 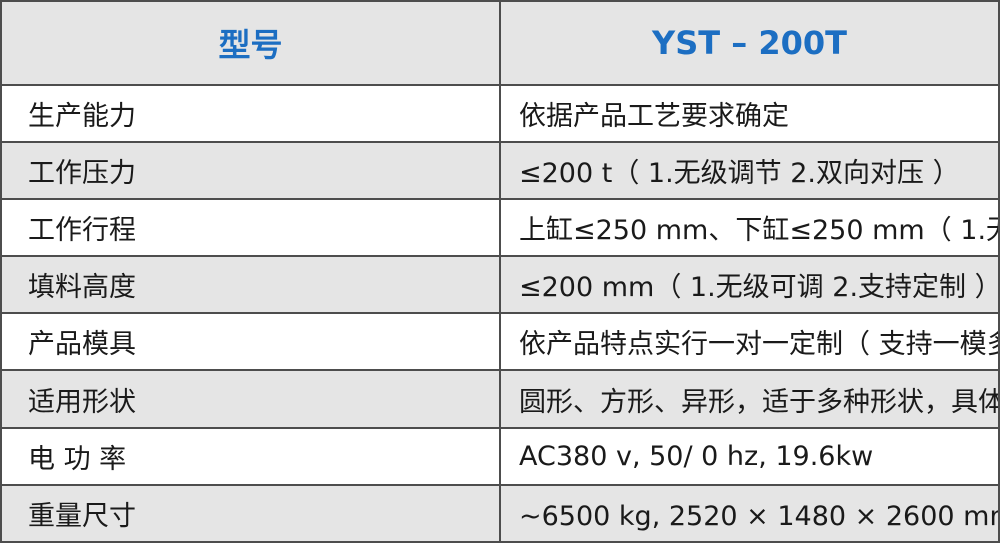 I want to click on spec-value: ~6500 kg, 2520 × 1480 × 2600 mm（ L×W×H ）, so click(x=749, y=513).